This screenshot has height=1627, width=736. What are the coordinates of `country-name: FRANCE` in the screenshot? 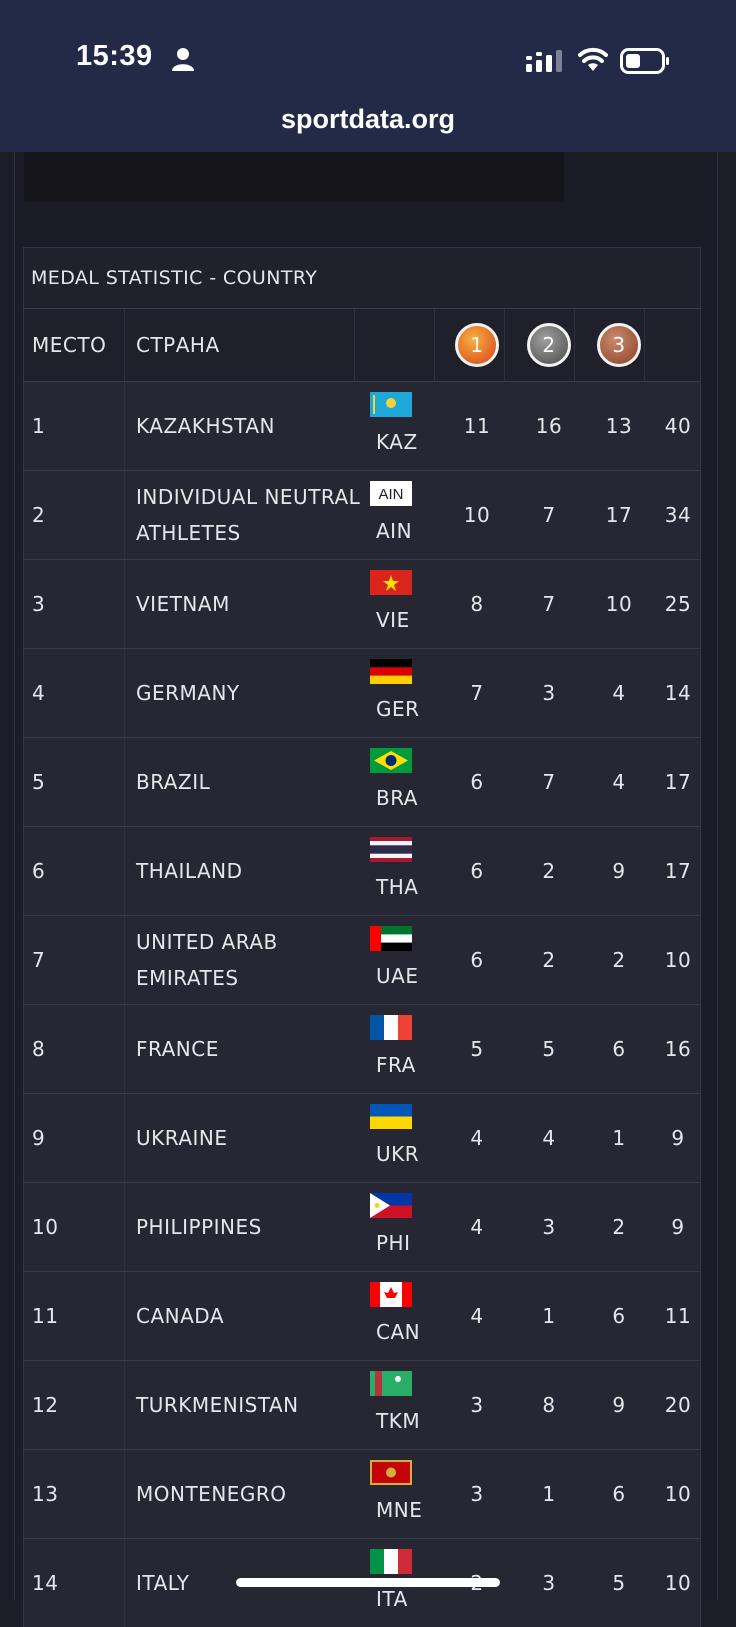 It's located at (177, 1049).